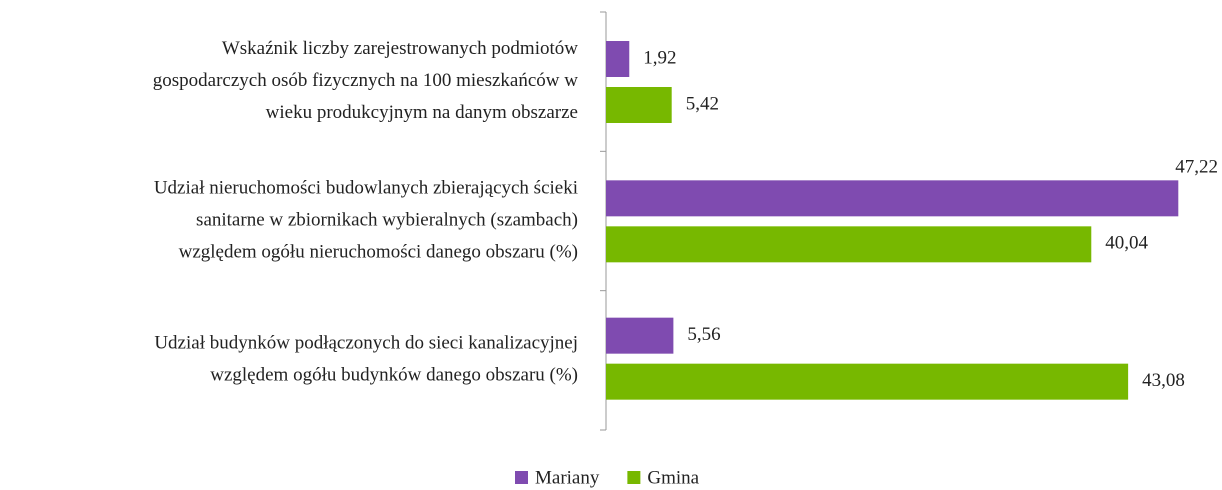 This screenshot has height=490, width=1222. What do you see at coordinates (702, 103) in the screenshot?
I see `value-label: 5,42` at bounding box center [702, 103].